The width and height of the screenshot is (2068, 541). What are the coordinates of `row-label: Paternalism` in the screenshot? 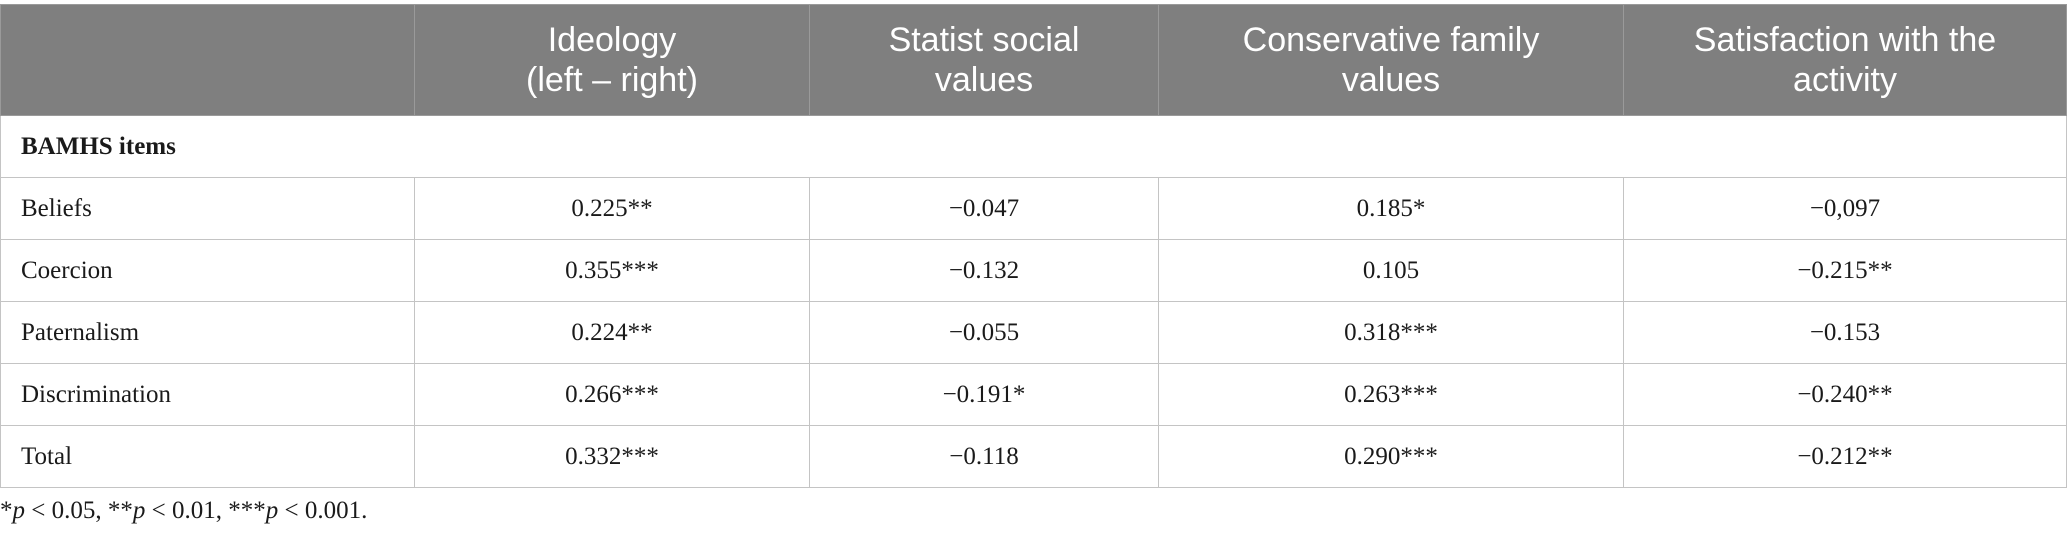 It's located at (207, 332).